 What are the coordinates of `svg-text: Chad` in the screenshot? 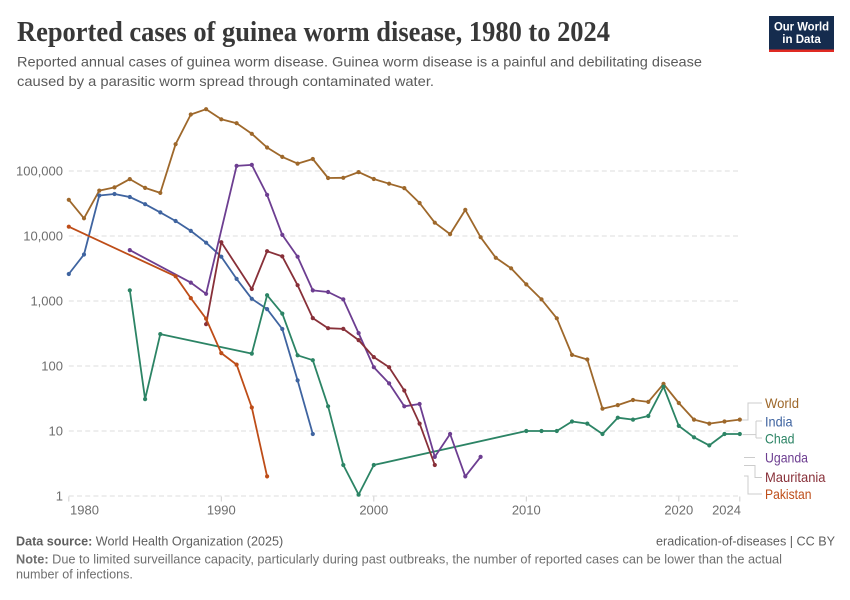 It's located at (780, 438).